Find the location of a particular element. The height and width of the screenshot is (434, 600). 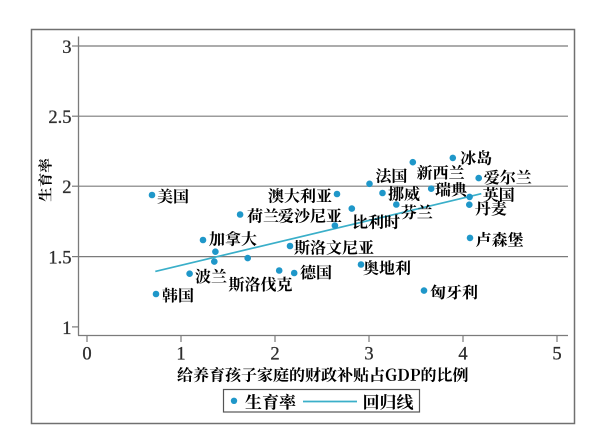

svg-text: 4 is located at coordinates (462, 355).